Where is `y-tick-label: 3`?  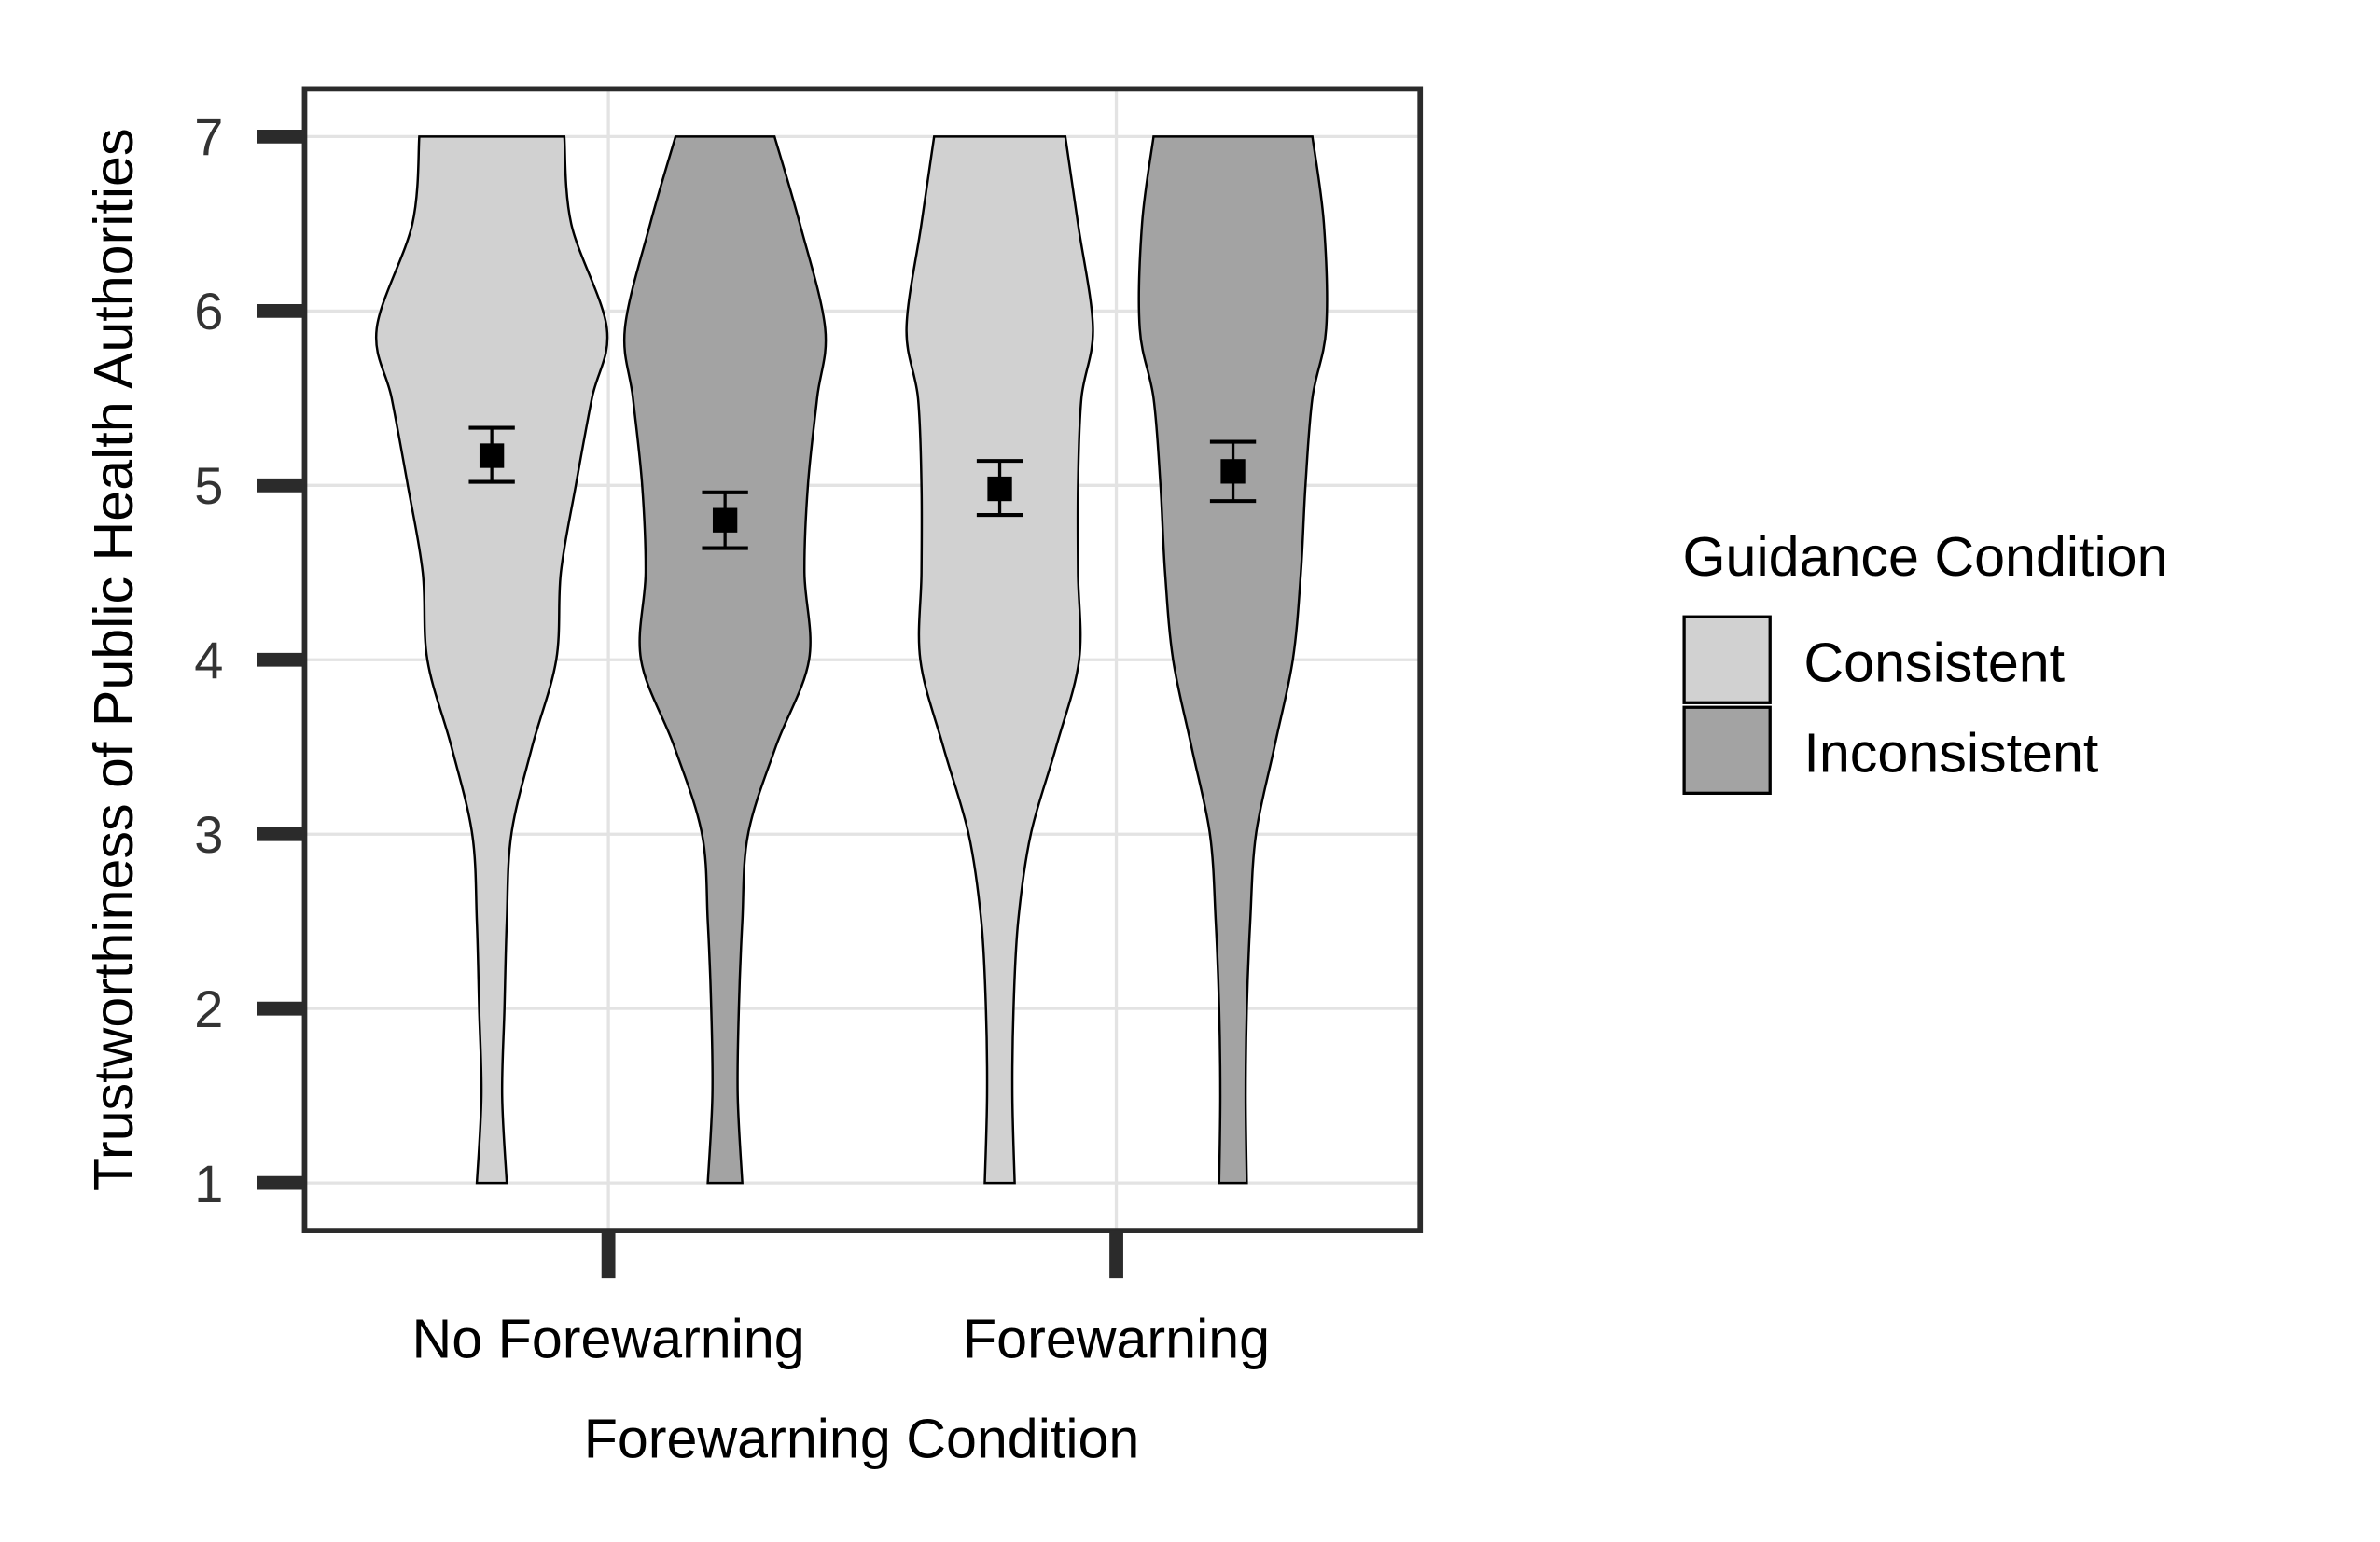
y-tick-label: 3 is located at coordinates (208, 834).